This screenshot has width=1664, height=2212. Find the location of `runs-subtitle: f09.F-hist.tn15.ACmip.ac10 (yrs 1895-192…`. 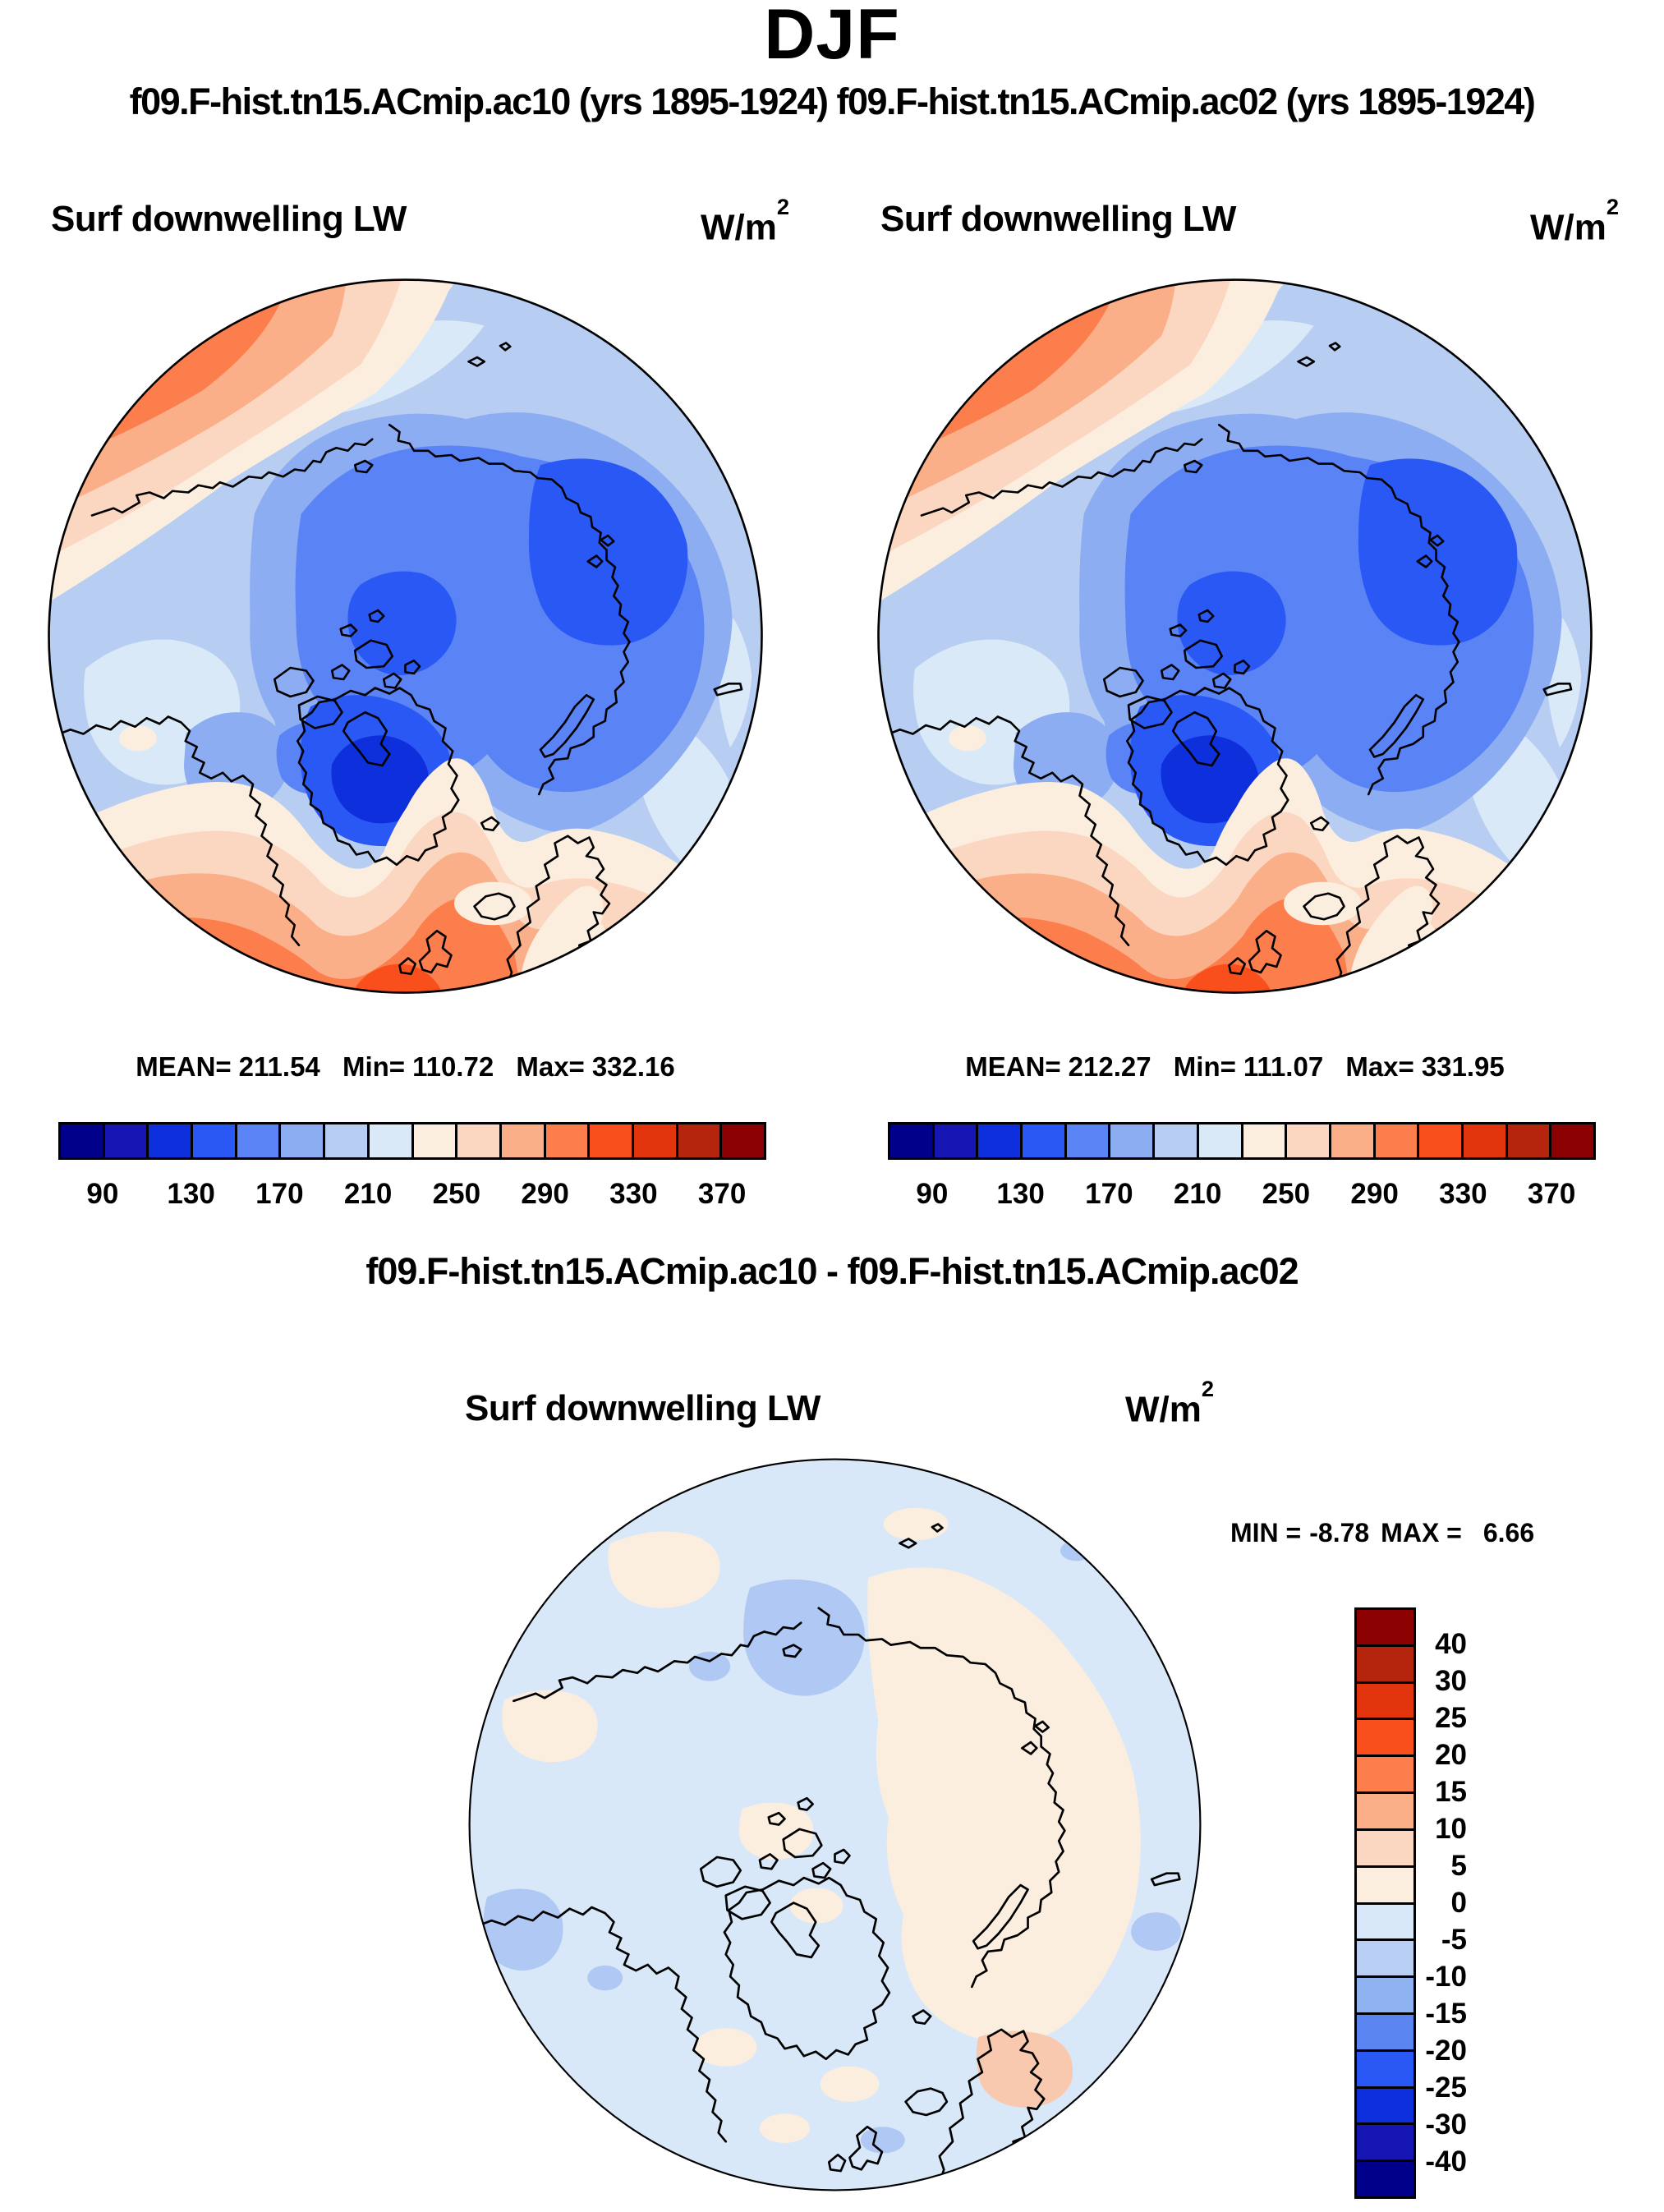

runs-subtitle: f09.F-hist.tn15.ACmip.ac10 (yrs 1895-192… is located at coordinates (832, 101).